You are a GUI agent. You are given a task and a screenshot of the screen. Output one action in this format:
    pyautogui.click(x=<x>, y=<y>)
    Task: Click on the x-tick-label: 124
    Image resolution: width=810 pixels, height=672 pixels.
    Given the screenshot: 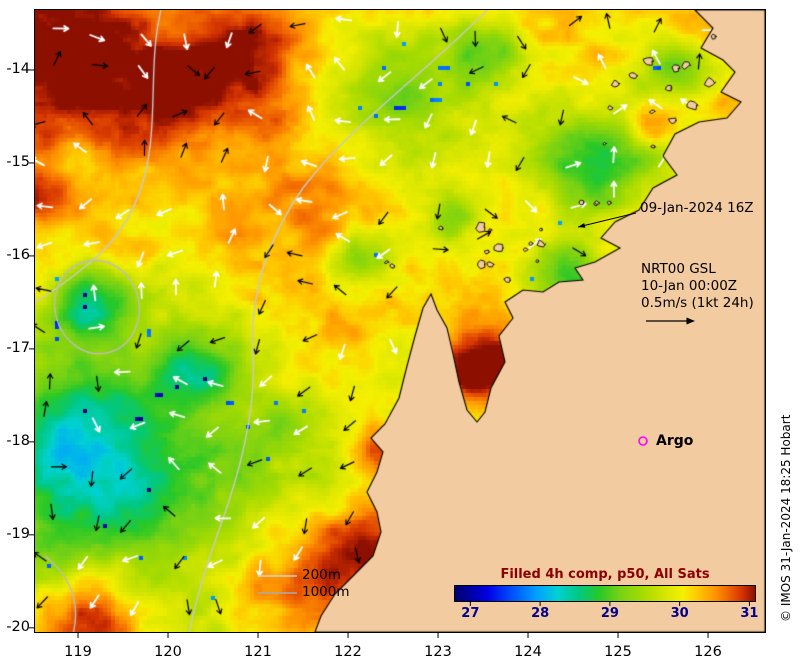 What is the action you would take?
    pyautogui.click(x=528, y=652)
    